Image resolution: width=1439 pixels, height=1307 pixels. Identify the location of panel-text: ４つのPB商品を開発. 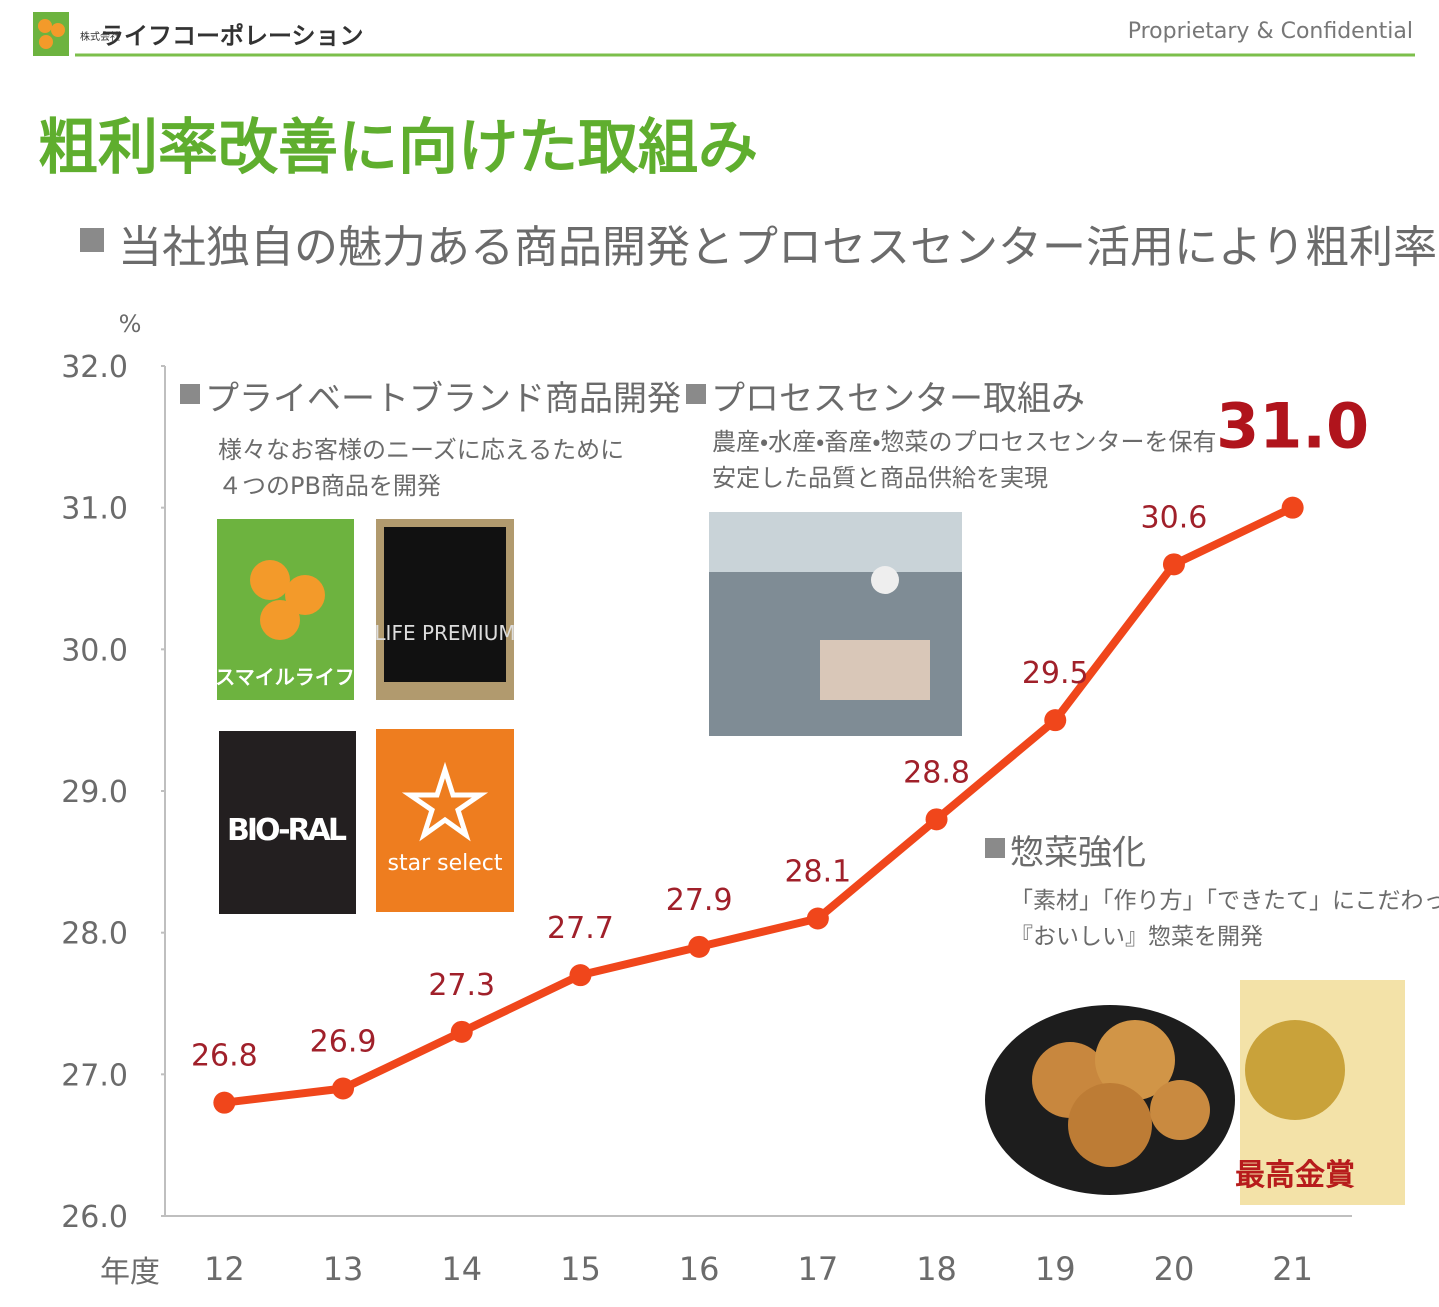
(329, 486).